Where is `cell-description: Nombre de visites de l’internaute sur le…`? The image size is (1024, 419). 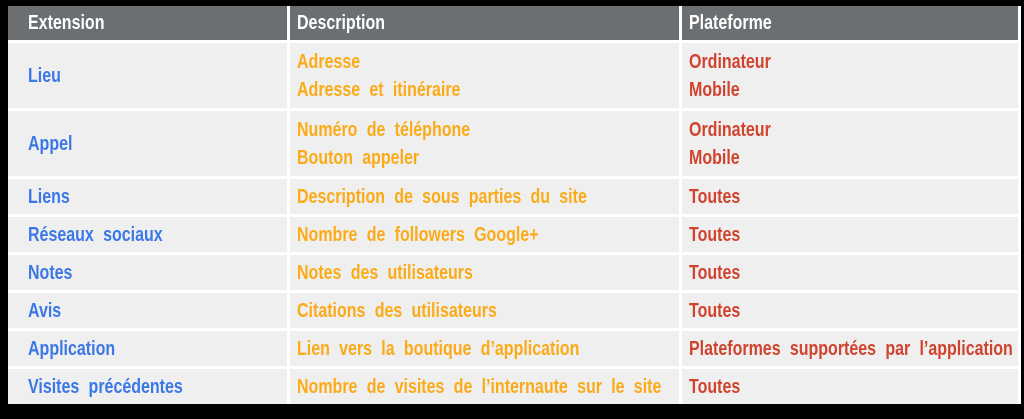
cell-description: Nombre de visites de l’internaute sur le… is located at coordinates (486, 386).